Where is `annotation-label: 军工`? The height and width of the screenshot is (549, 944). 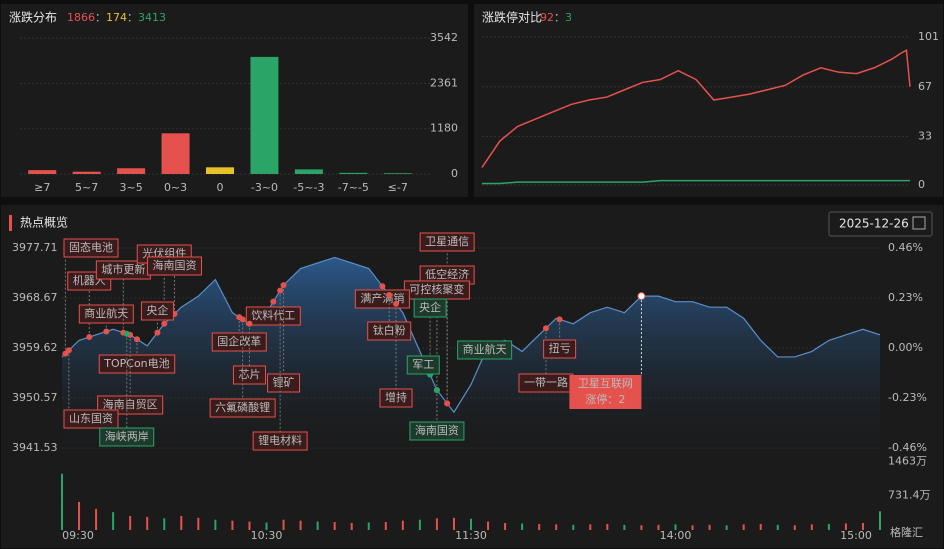
annotation-label: 军工 is located at coordinates (423, 364).